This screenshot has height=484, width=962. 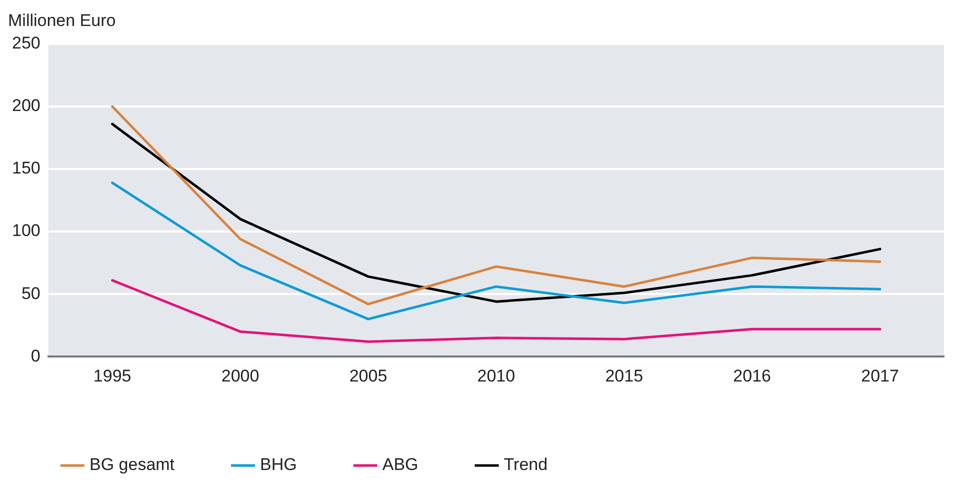 What do you see at coordinates (624, 376) in the screenshot?
I see `x-tick-label: 2015` at bounding box center [624, 376].